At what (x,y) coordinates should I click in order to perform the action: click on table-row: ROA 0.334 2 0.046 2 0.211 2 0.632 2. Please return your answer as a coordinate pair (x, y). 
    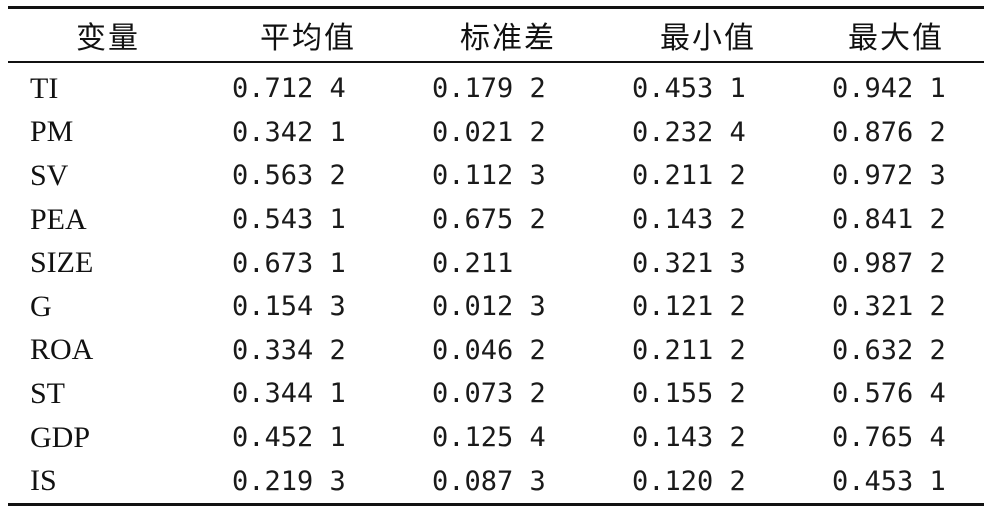
    Looking at the image, I should click on (496, 351).